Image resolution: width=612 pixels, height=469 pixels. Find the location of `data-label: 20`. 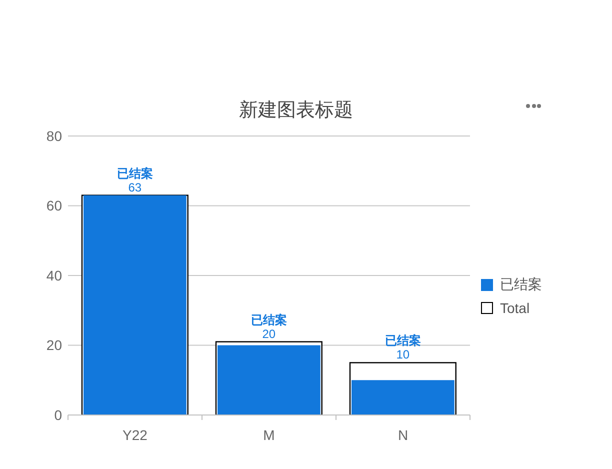

data-label: 20 is located at coordinates (269, 333).